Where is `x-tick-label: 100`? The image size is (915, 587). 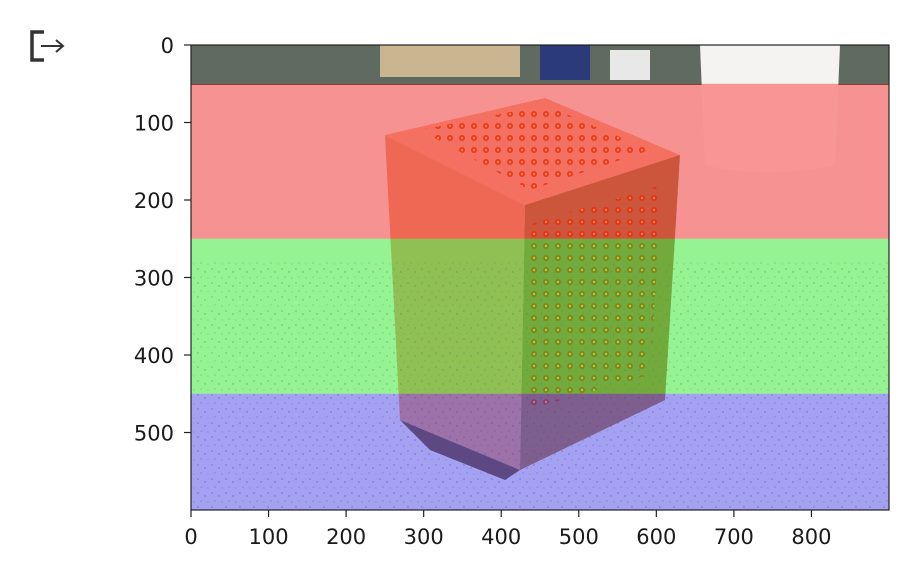 x-tick-label: 100 is located at coordinates (269, 537).